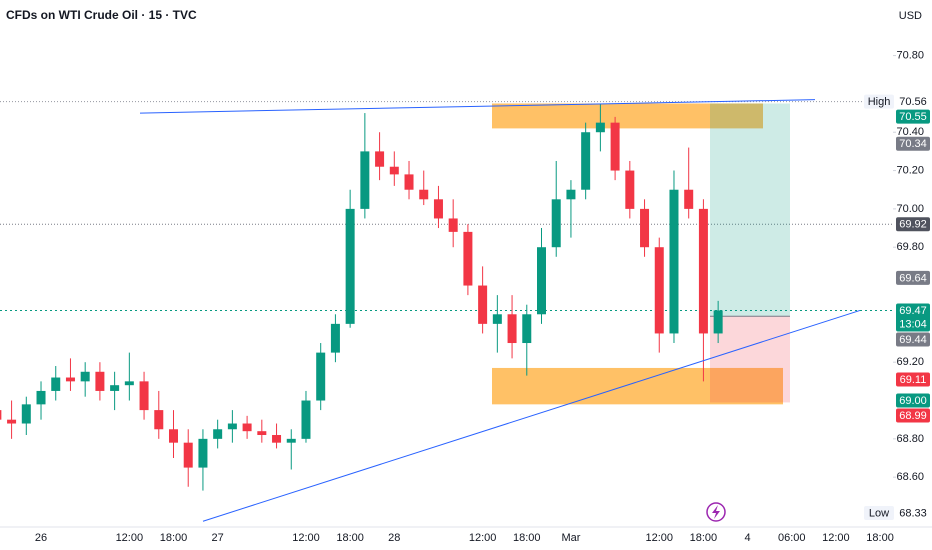 This screenshot has height=550, width=932. What do you see at coordinates (101, 15) in the screenshot?
I see `chart-title: CFDs on WTI Crude Oil · 15 · TVC` at bounding box center [101, 15].